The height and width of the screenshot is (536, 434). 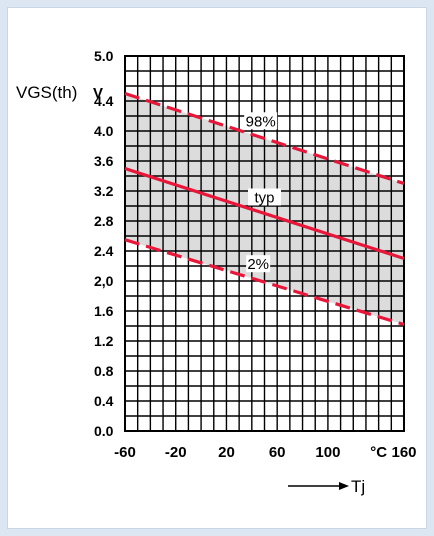 I want to click on label-layer: 98% typ 2%, so click(x=262, y=192).